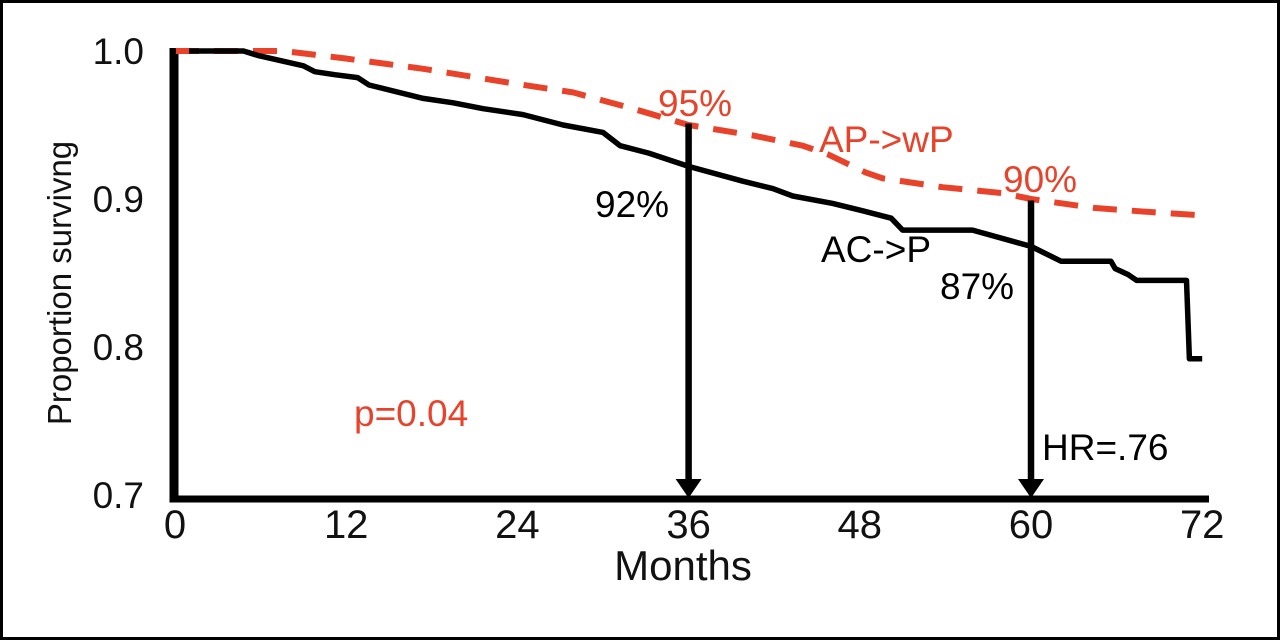  What do you see at coordinates (977, 286) in the screenshot?
I see `annotation-ac-survival-60mo: 87%` at bounding box center [977, 286].